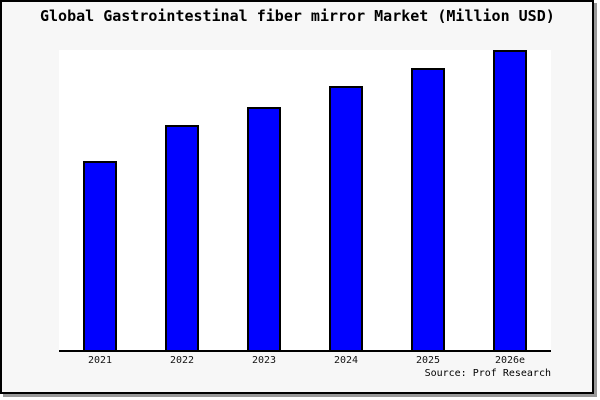  I want to click on bar-2021, so click(100, 255).